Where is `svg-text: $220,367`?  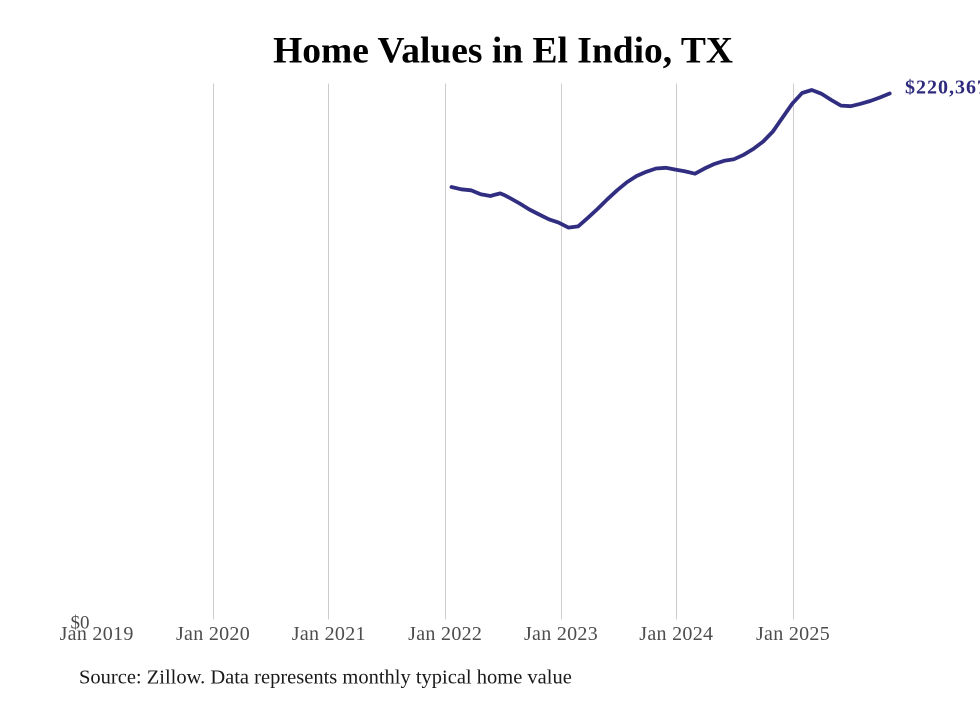 svg-text: $220,367 is located at coordinates (942, 87).